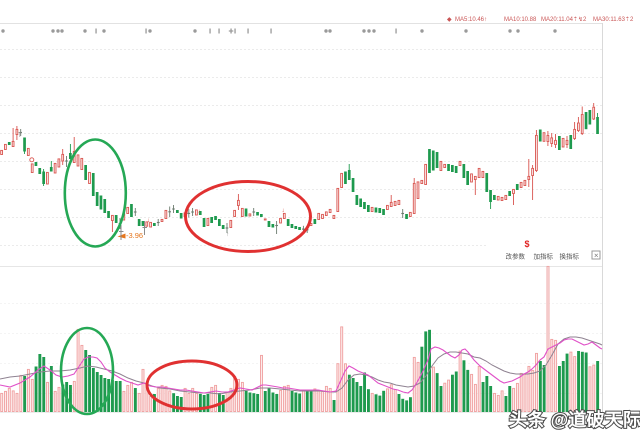  Describe the element at coordinates (570, 256) in the screenshot. I see `svg-text: 换指标` at that location.